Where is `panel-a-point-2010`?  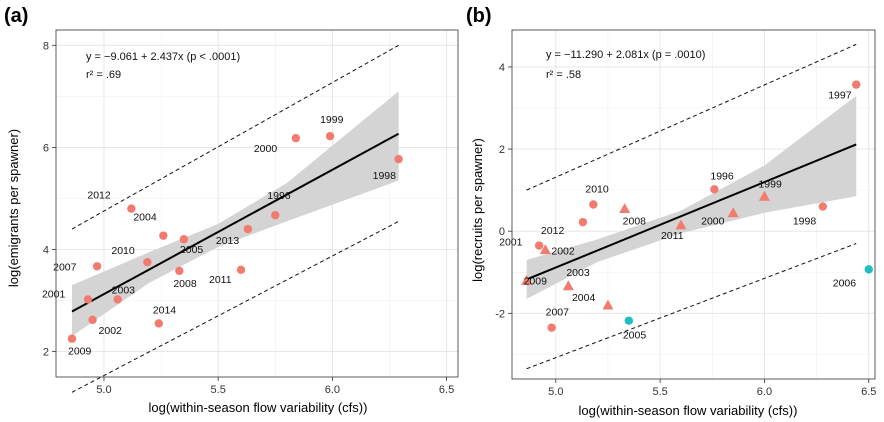 panel-a-point-2010 is located at coordinates (147, 262).